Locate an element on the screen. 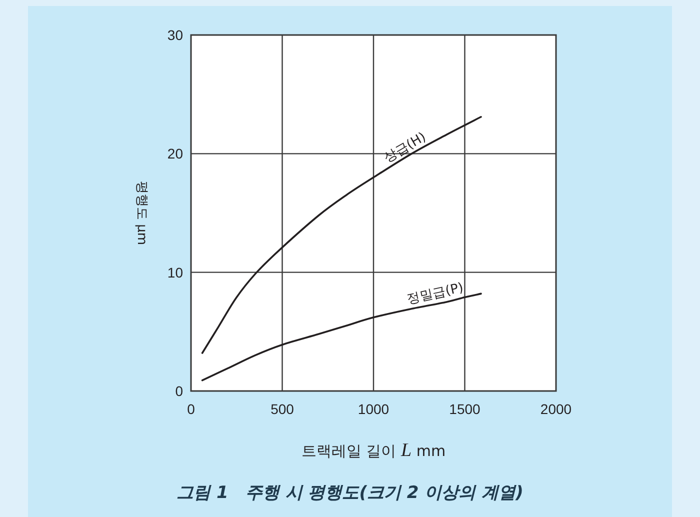 This screenshot has height=517, width=700. x-tick-label: 2000 is located at coordinates (556, 409).